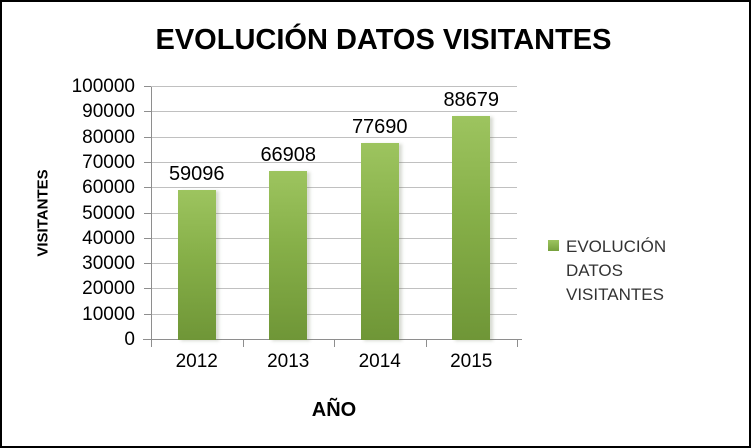  Describe the element at coordinates (108, 238) in the screenshot. I see `y-tick-label: 40000` at that location.